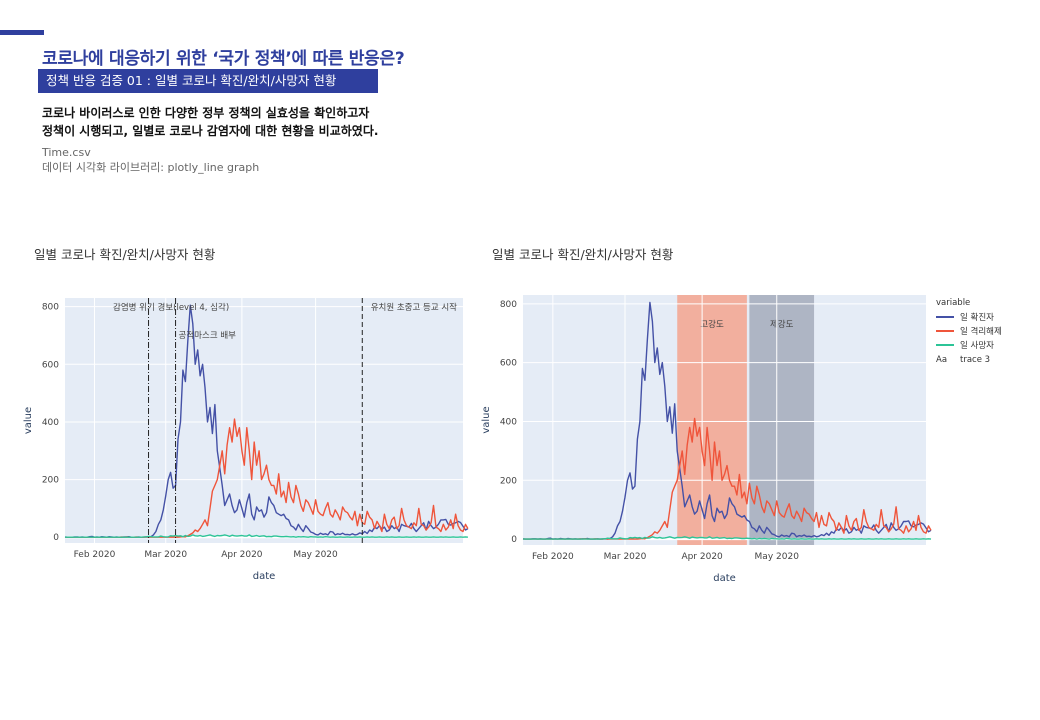  Describe the element at coordinates (125, 254) in the screenshot. I see `chart-title-left: 일별 코로나 확진/완치/사망자 현황` at that location.